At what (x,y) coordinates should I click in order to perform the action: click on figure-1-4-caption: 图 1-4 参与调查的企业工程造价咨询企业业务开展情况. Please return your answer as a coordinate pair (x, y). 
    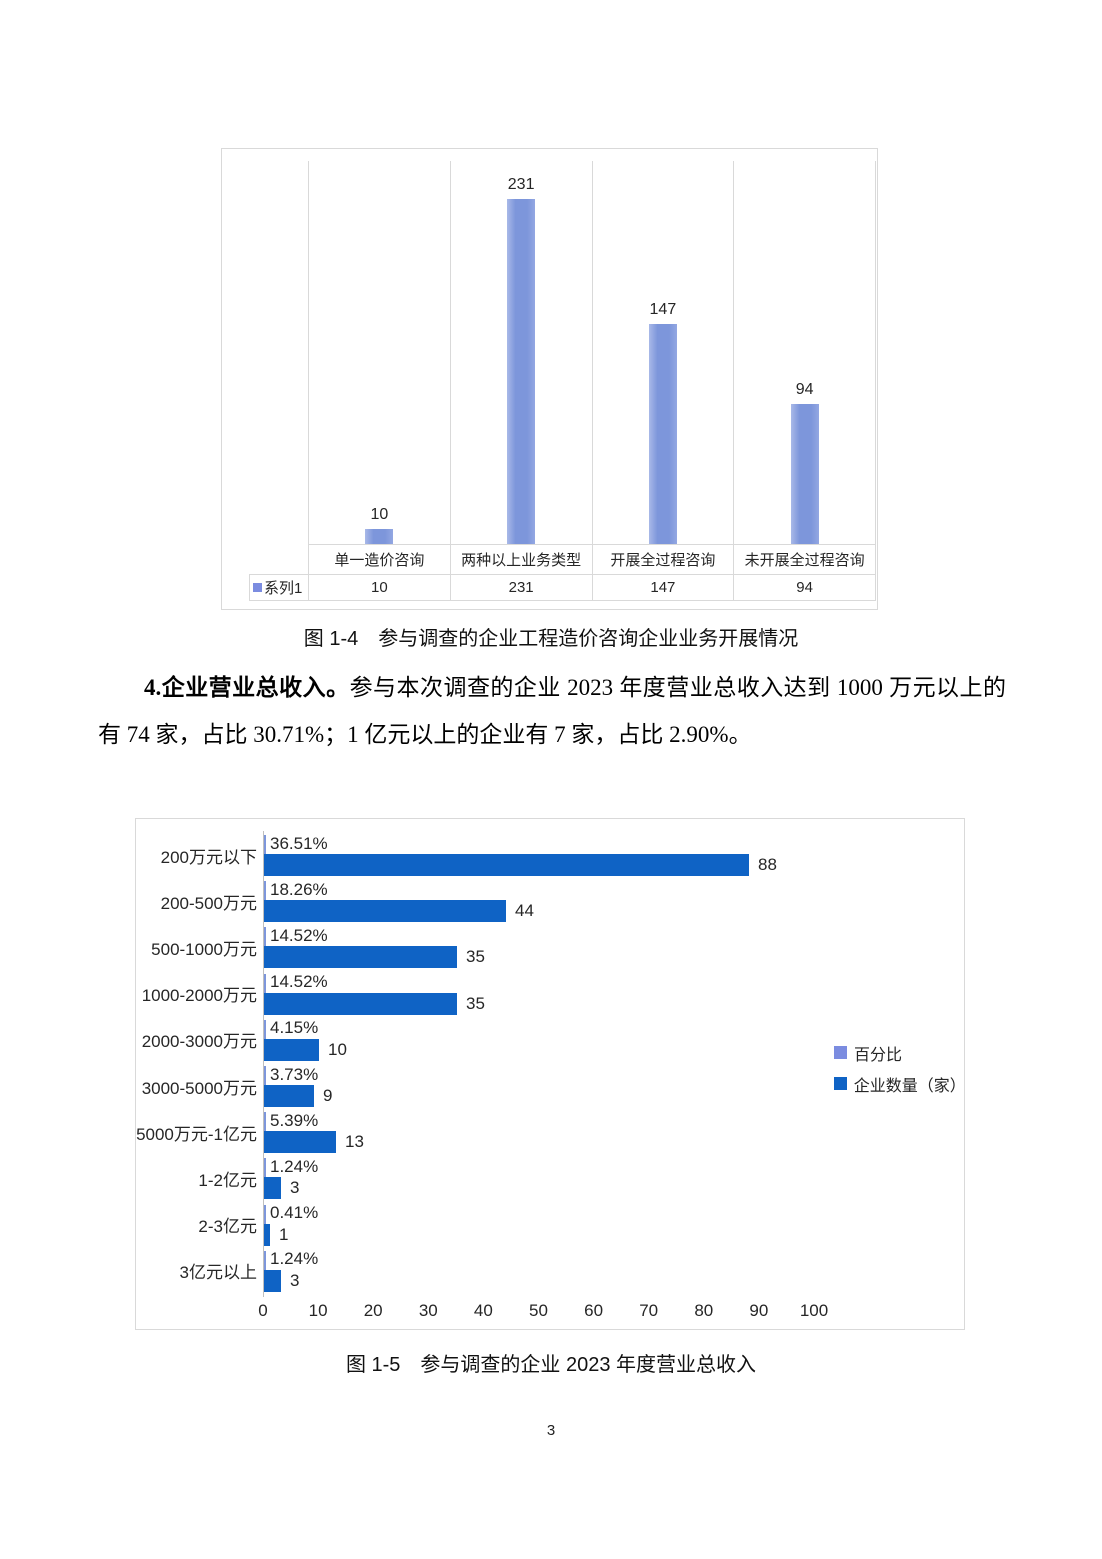
    Looking at the image, I should click on (551, 639).